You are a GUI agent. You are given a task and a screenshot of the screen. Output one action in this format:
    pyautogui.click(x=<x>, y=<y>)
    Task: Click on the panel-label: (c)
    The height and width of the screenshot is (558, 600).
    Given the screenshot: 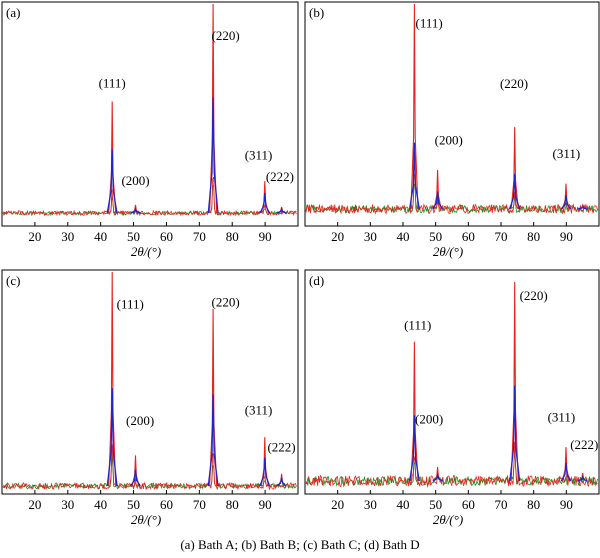 What is the action you would take?
    pyautogui.click(x=13, y=280)
    